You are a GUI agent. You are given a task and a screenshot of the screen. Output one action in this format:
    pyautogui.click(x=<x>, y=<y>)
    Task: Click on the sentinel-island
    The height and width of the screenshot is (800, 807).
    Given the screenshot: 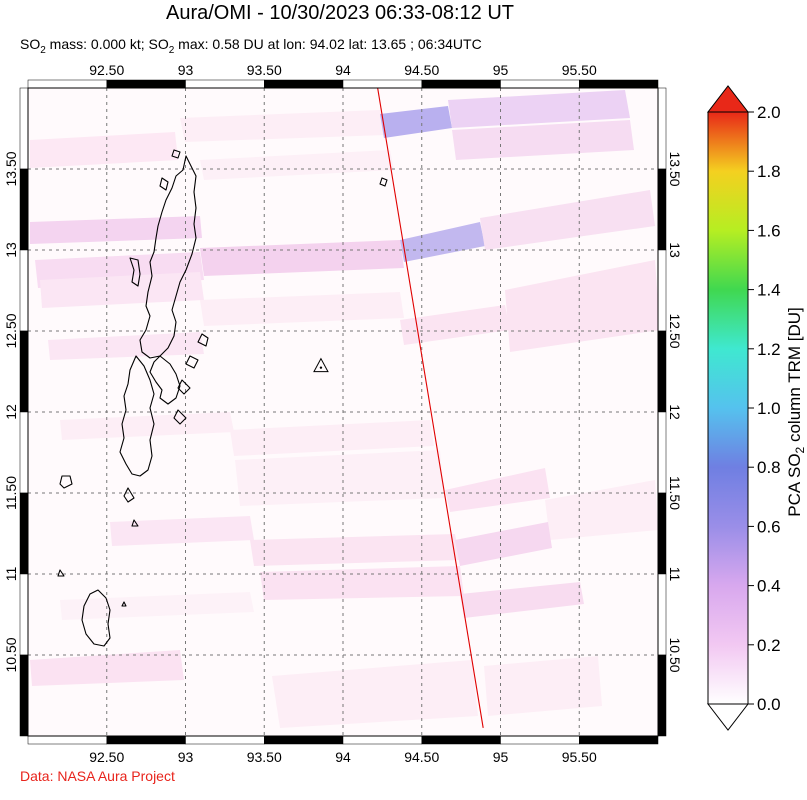 What is the action you would take?
    pyautogui.click(x=66, y=482)
    